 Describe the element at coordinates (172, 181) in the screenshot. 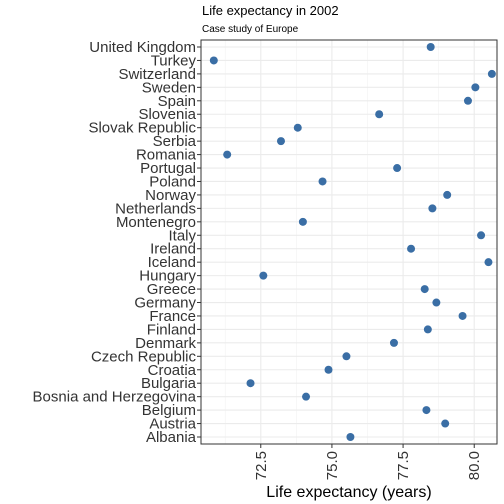

I see `y-tick-label: Poland` at that location.